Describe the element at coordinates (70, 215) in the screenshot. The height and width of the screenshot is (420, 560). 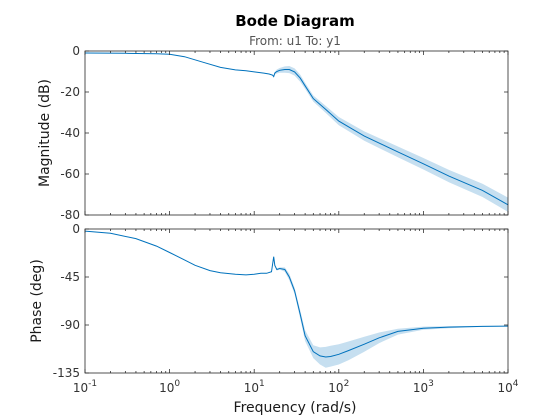
I see `magnitude-y-tick-label: -80` at that location.